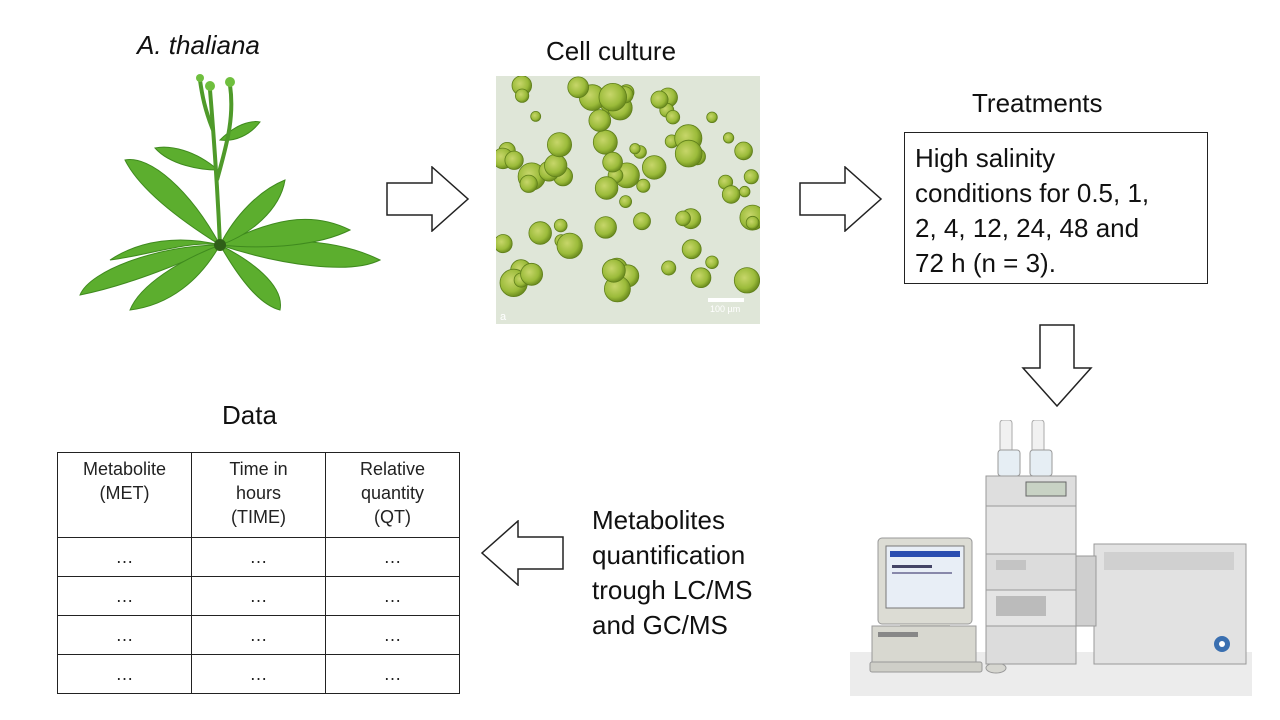  Describe the element at coordinates (230, 192) in the screenshot. I see `arabidopsis-plant-image` at that location.